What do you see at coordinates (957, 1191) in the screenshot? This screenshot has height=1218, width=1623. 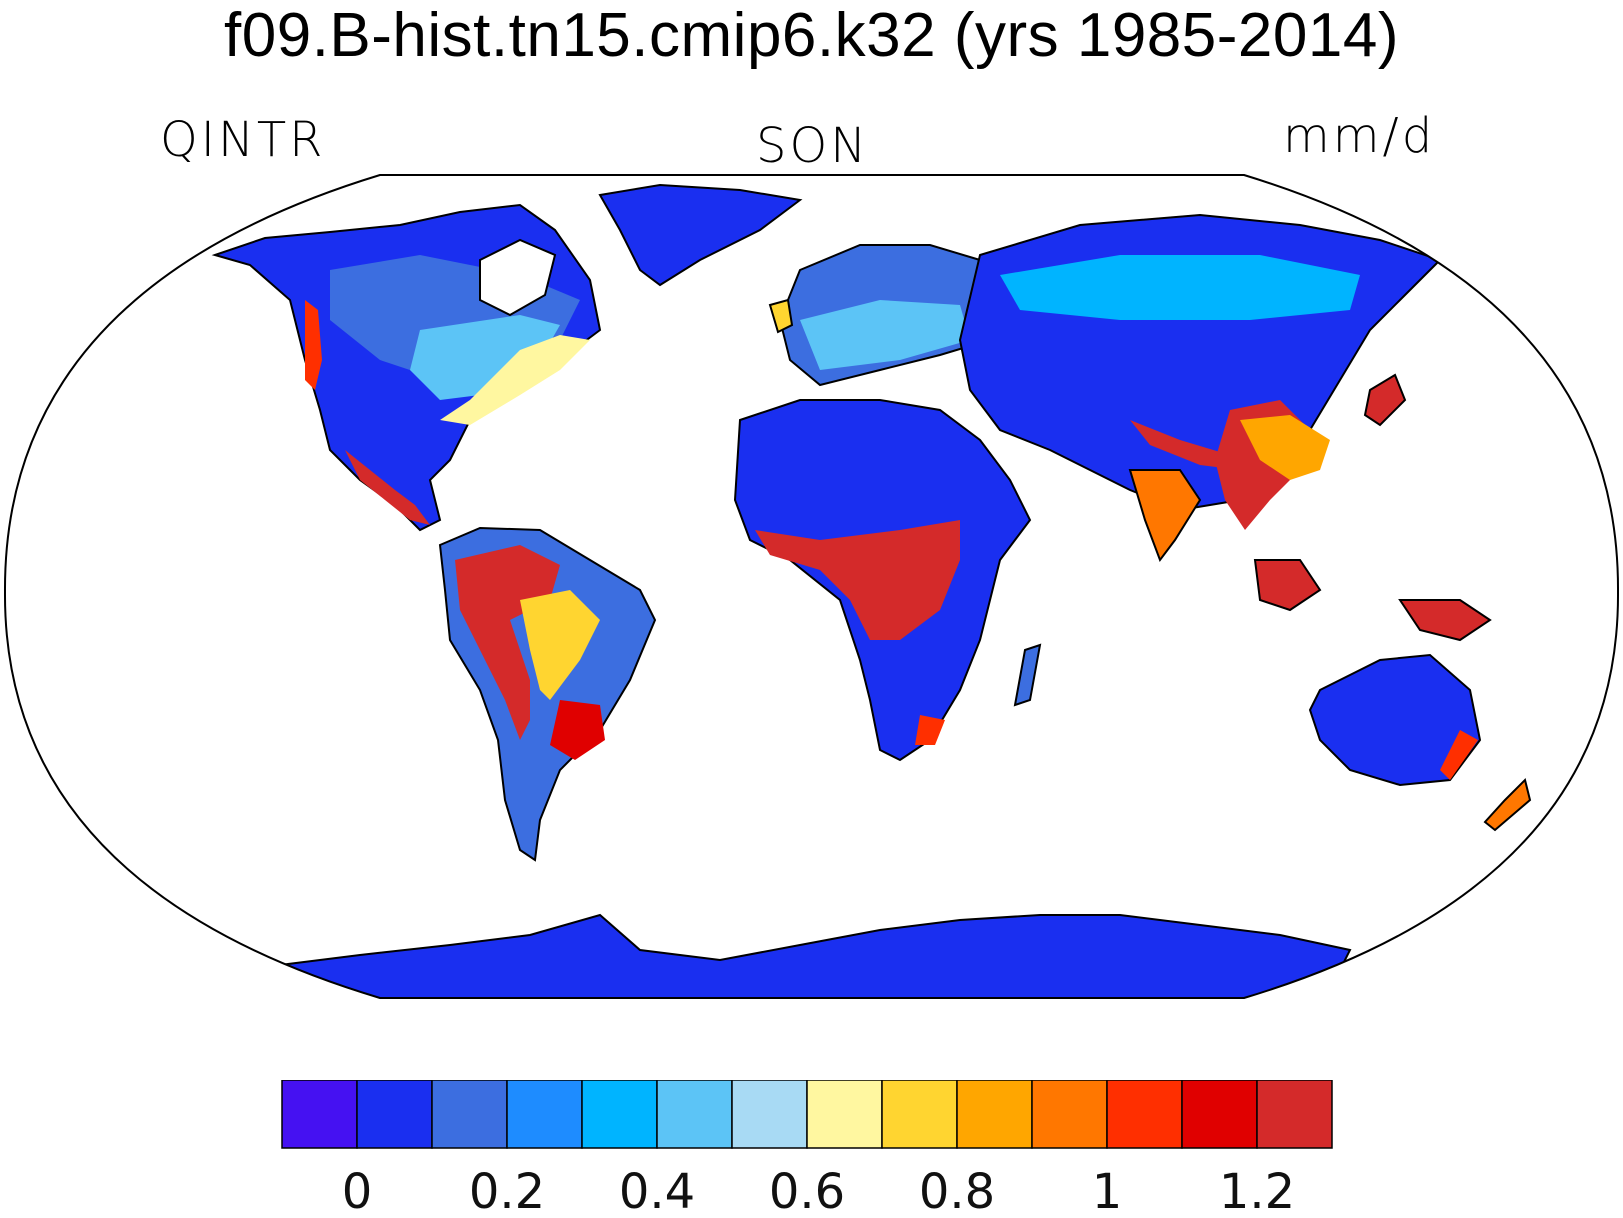 I see `colorbar-tick-label: 0.8` at bounding box center [957, 1191].